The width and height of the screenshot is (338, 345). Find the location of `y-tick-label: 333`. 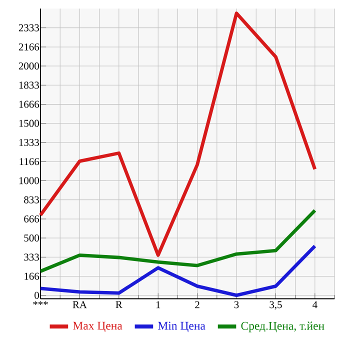

y-tick-label: 333 is located at coordinates (31, 257).